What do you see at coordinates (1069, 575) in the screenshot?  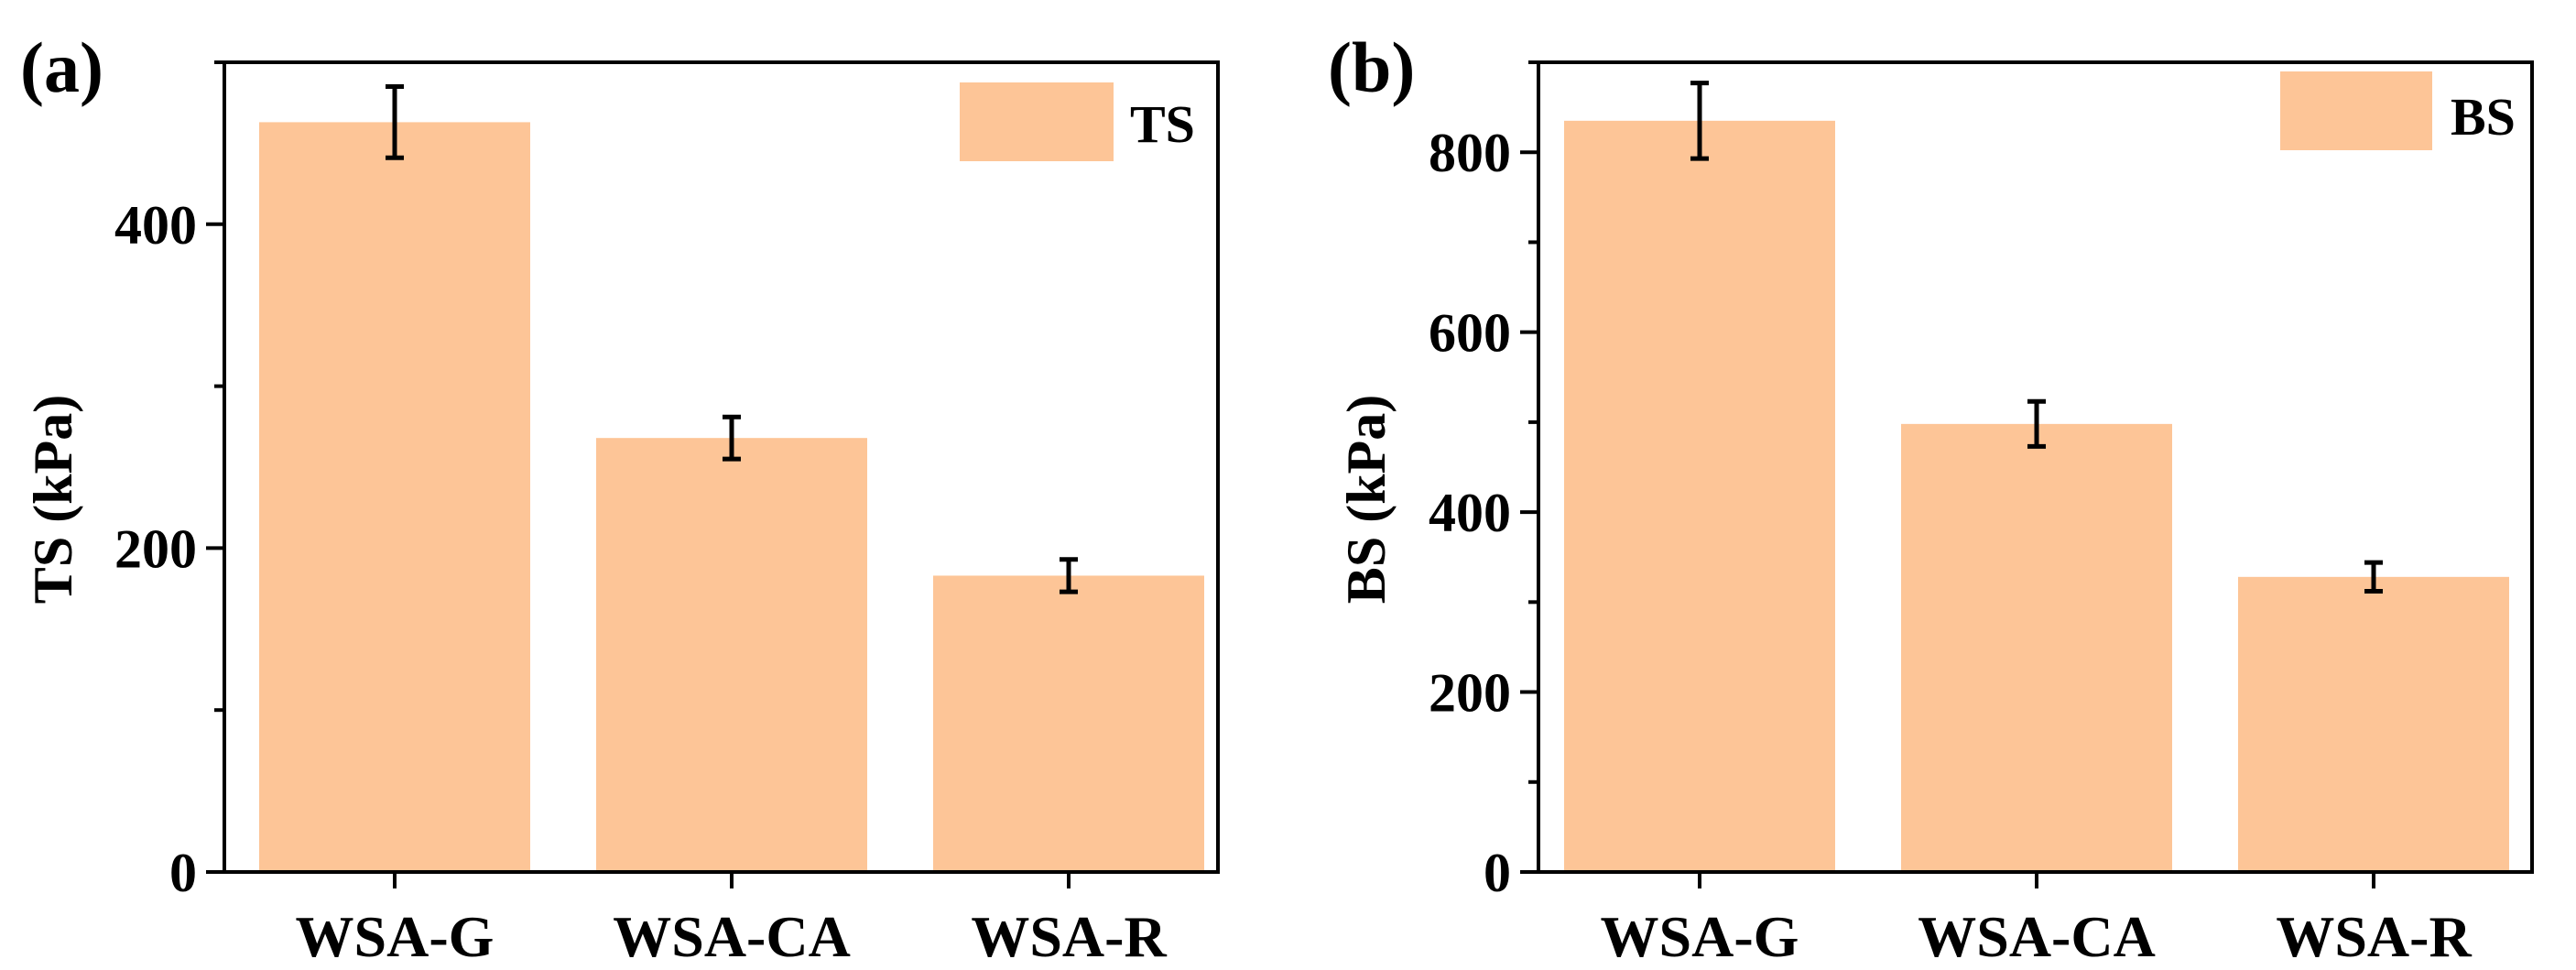 I see `error-bar-wsa-r-a` at bounding box center [1069, 575].